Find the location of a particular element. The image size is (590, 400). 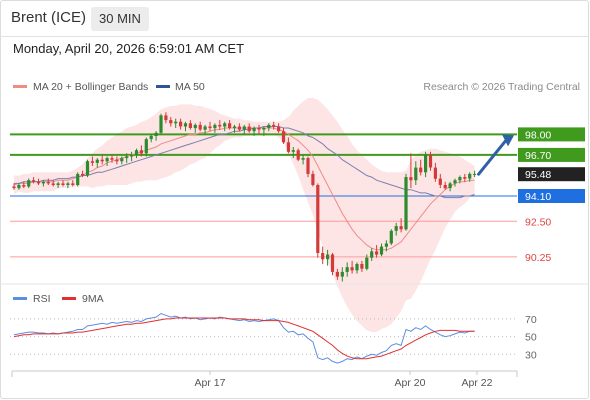

legend-label-rsi: RSI is located at coordinates (42, 299).